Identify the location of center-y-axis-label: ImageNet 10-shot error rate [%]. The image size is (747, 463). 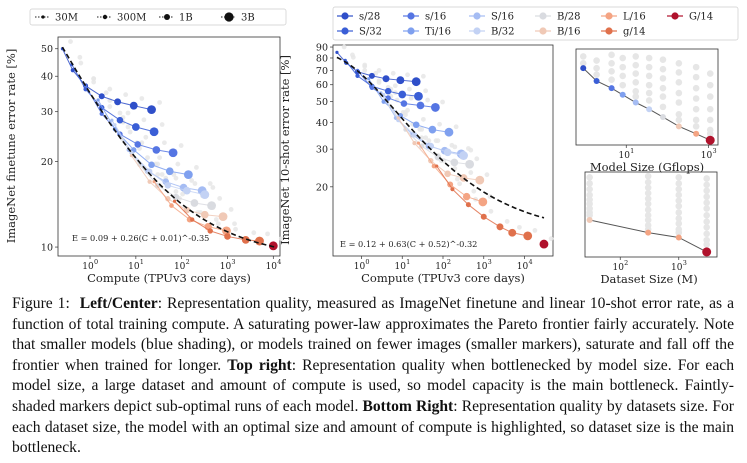
(285, 150).